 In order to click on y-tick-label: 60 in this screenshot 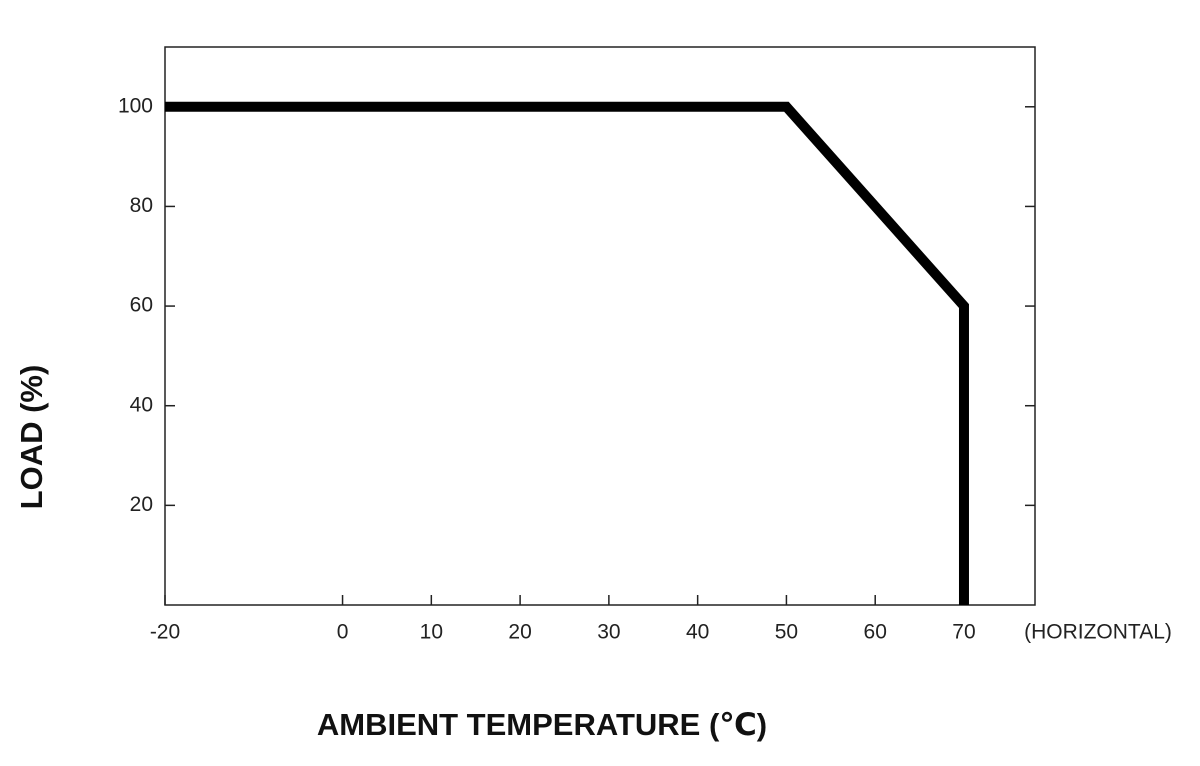, I will do `click(141, 305)`.